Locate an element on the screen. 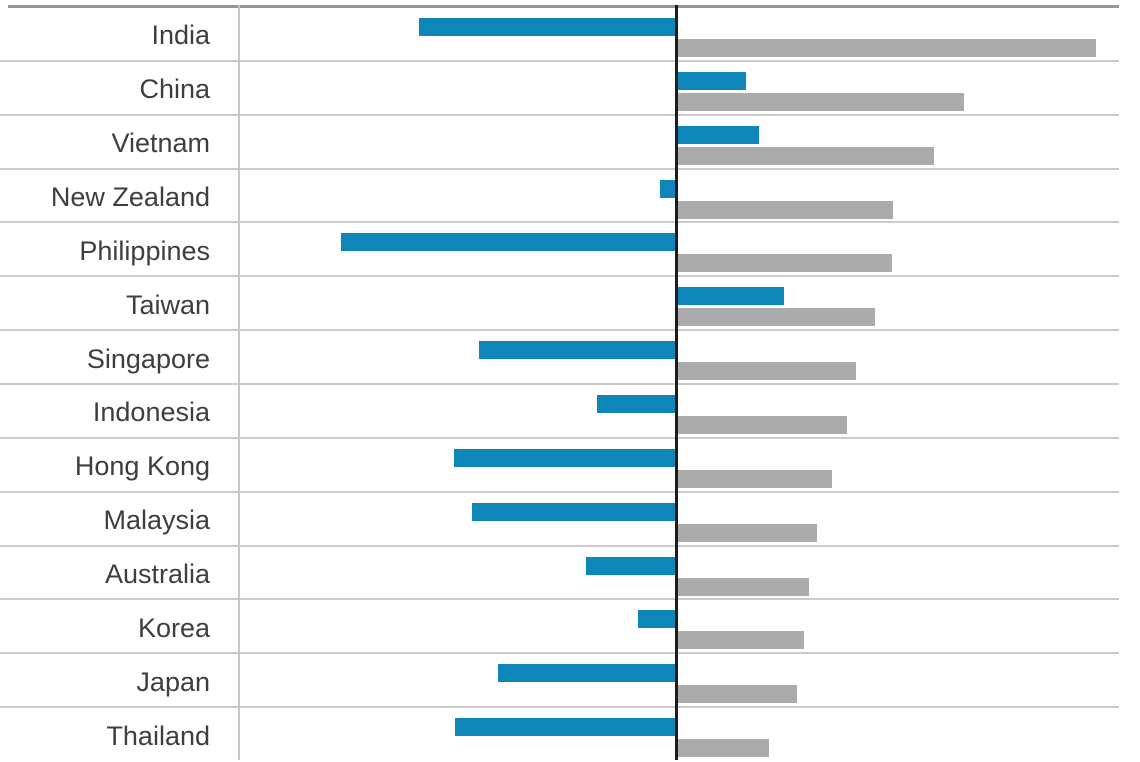 The height and width of the screenshot is (762, 1140). chart-row: Australia is located at coordinates (559, 574).